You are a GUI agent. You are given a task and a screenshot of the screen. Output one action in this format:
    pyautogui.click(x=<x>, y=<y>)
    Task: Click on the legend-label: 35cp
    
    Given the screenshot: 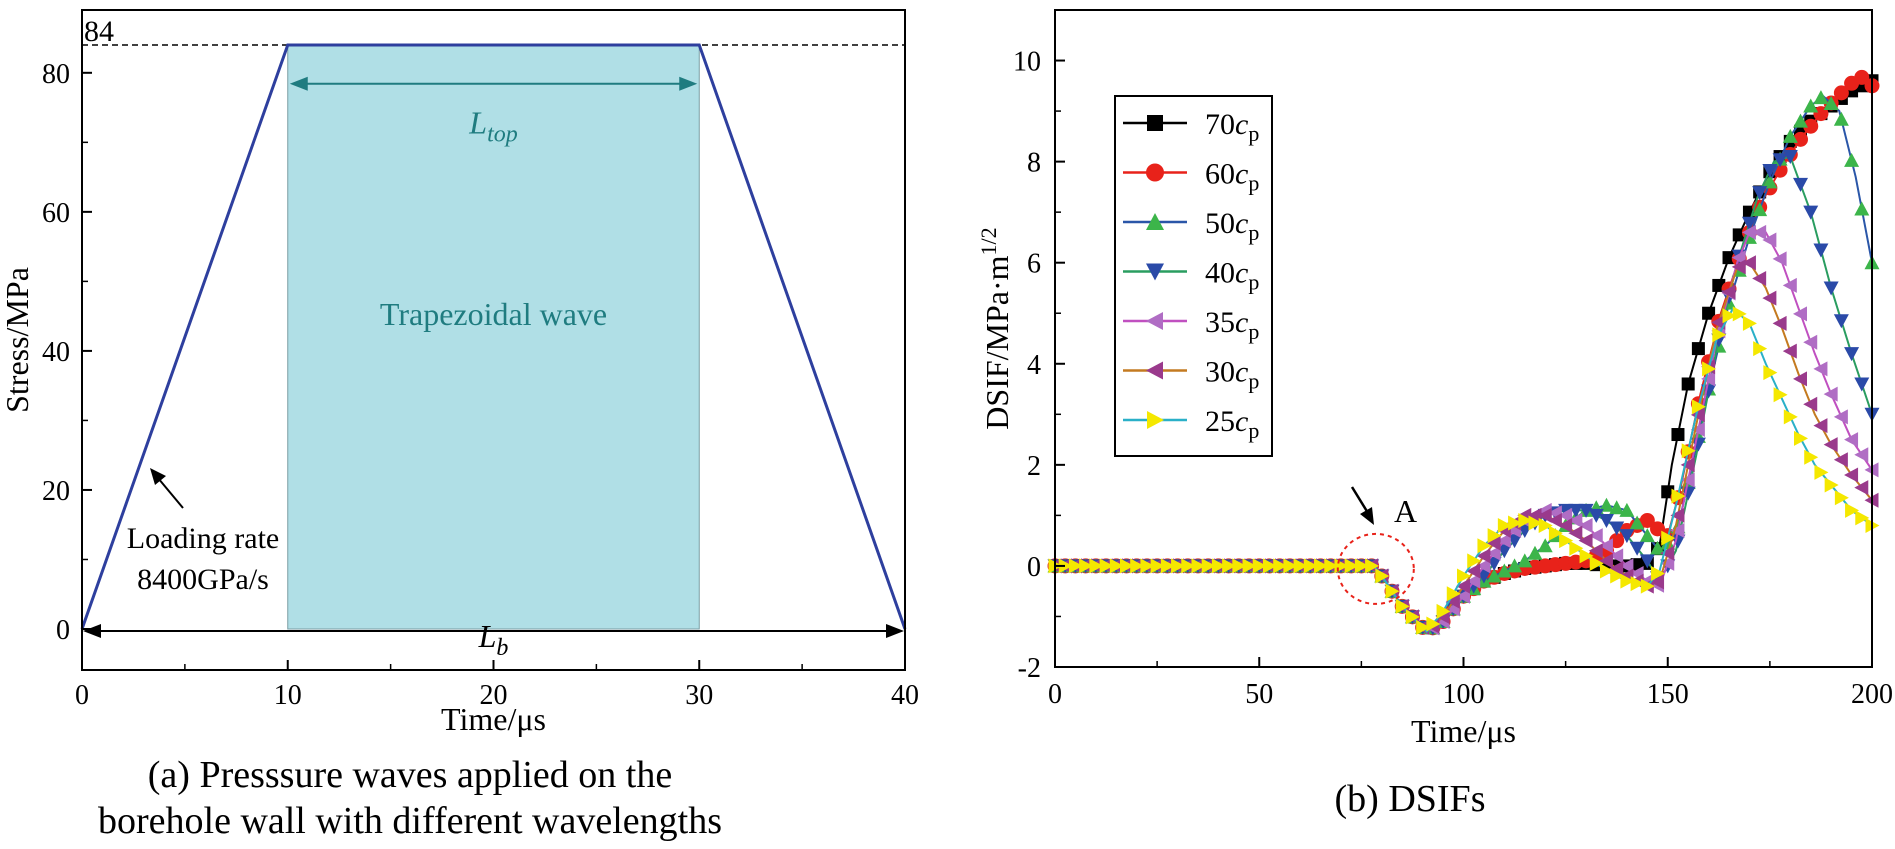 What is the action you would take?
    pyautogui.click(x=1232, y=325)
    